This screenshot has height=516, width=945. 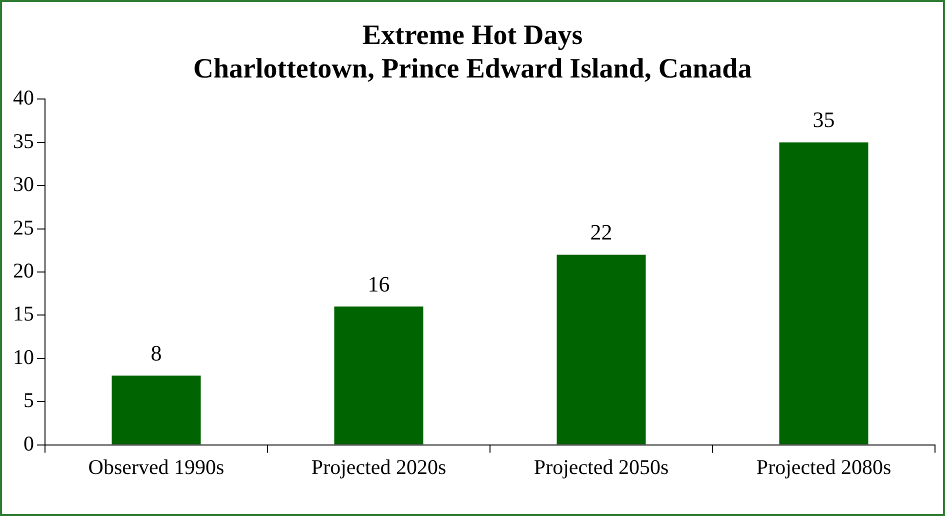 I want to click on data-label: 8, so click(x=156, y=353).